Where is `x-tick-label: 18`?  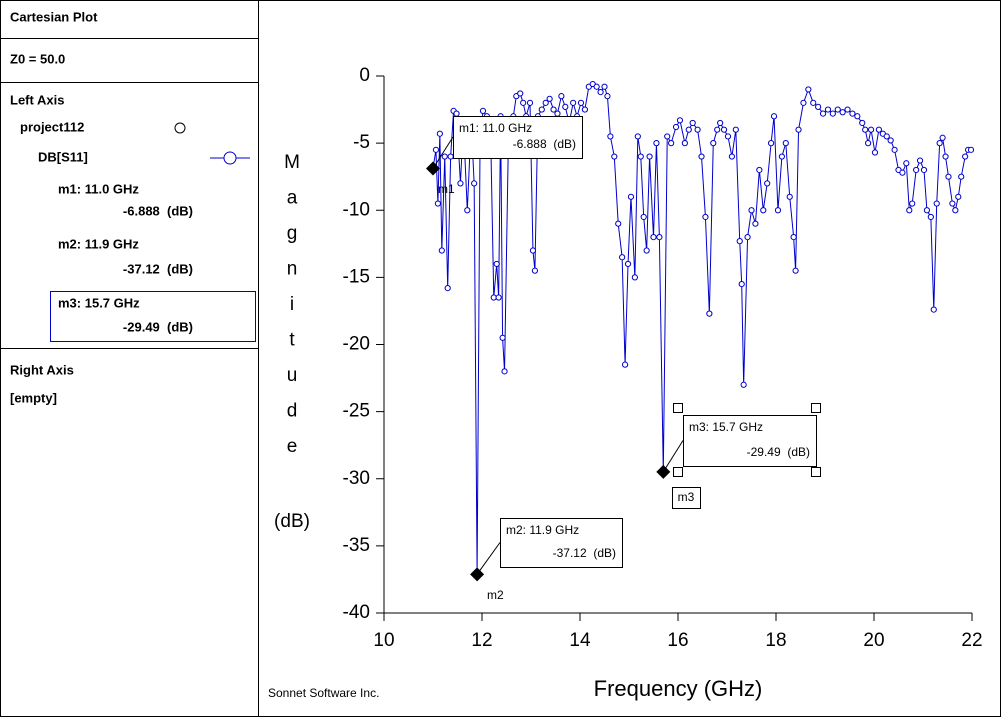
x-tick-label: 18 is located at coordinates (775, 640).